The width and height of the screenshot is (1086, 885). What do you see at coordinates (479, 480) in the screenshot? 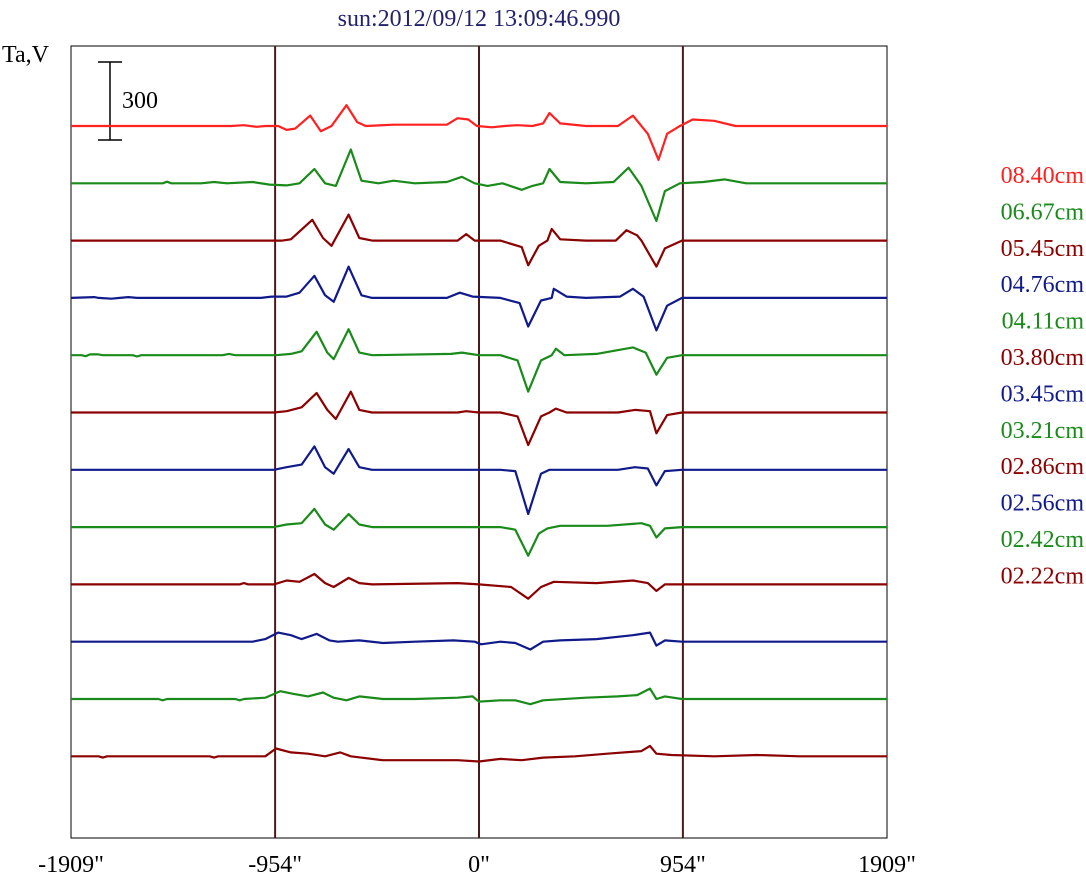
I see `series-line-03.45cm` at bounding box center [479, 480].